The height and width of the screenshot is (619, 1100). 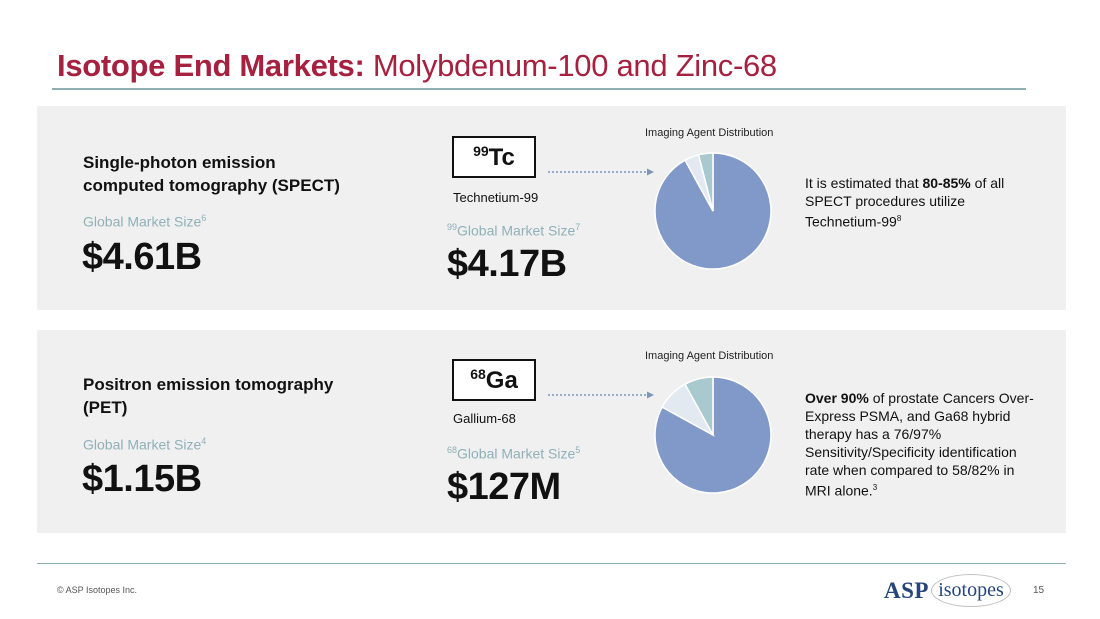 I want to click on footer-divider, so click(x=551, y=563).